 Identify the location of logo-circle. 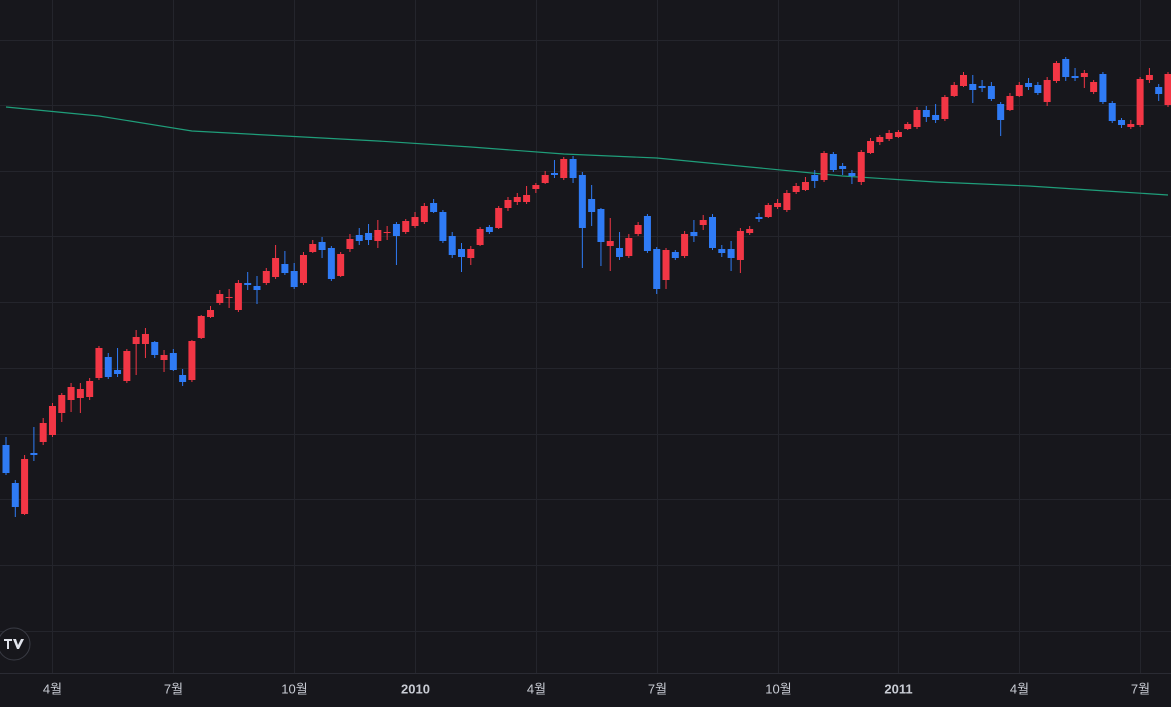
(15, 644).